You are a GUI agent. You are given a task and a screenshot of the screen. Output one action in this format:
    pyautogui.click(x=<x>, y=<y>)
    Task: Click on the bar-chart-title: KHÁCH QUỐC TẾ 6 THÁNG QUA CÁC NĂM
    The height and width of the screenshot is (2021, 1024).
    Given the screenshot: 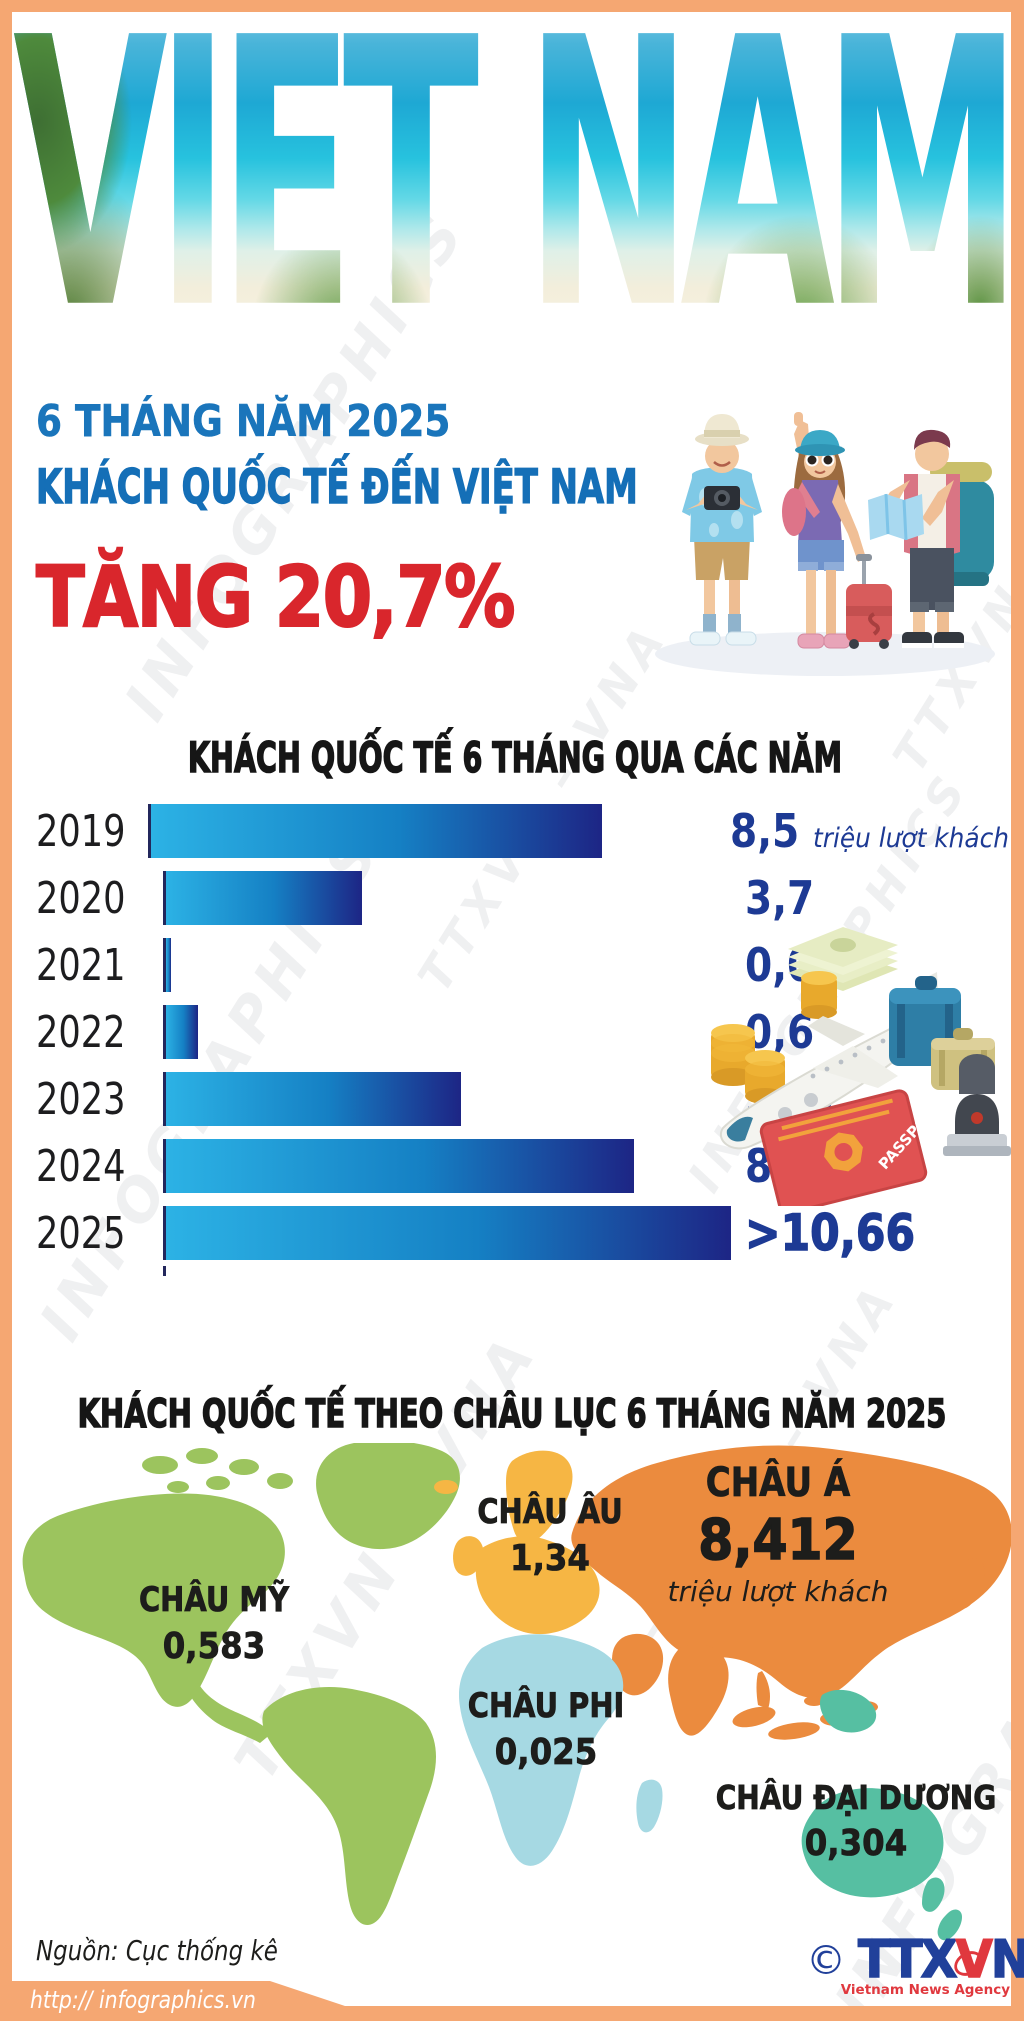 What is the action you would take?
    pyautogui.click(x=515, y=757)
    